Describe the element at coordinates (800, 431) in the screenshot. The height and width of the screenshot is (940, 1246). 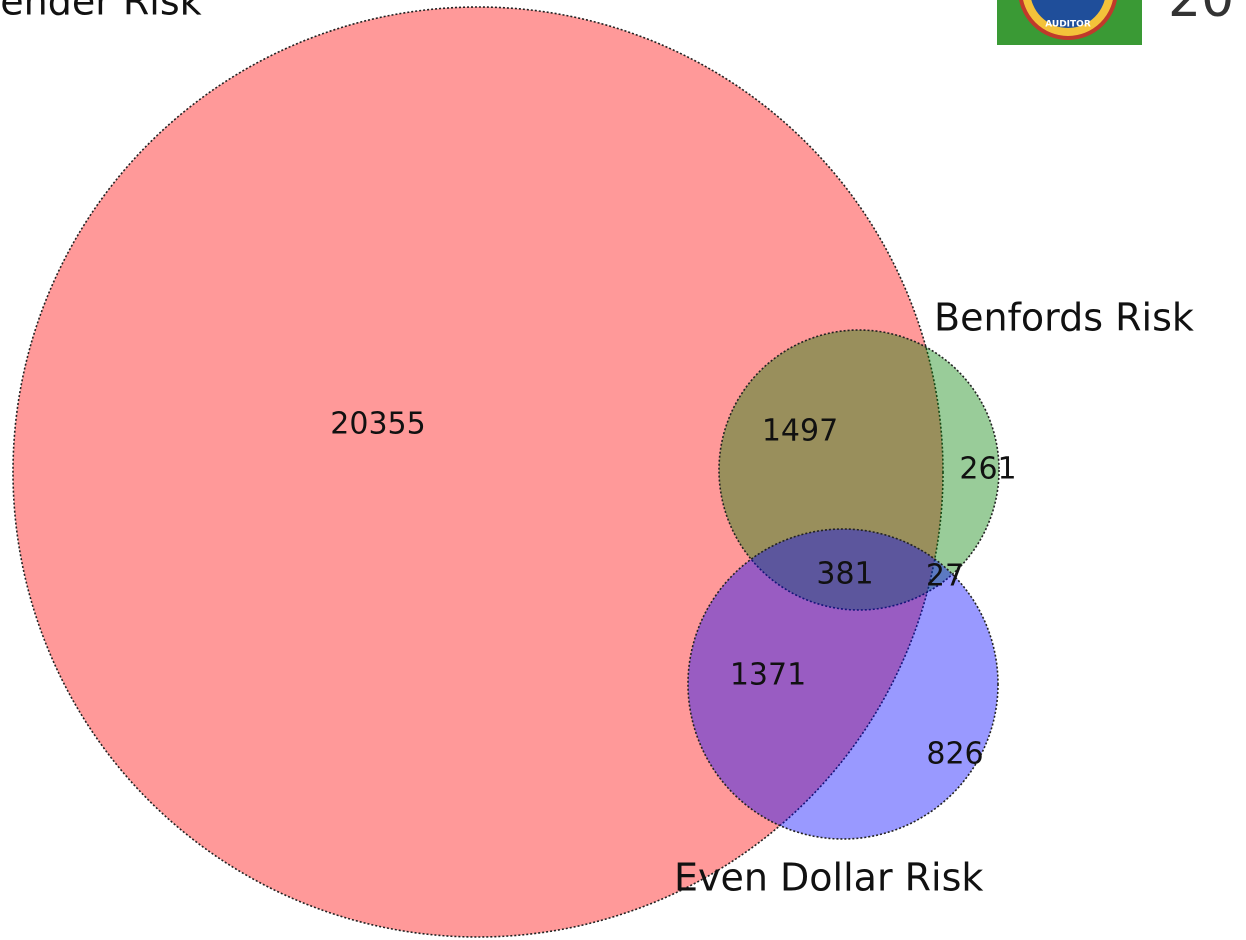
I see `region-label: 1497` at that location.